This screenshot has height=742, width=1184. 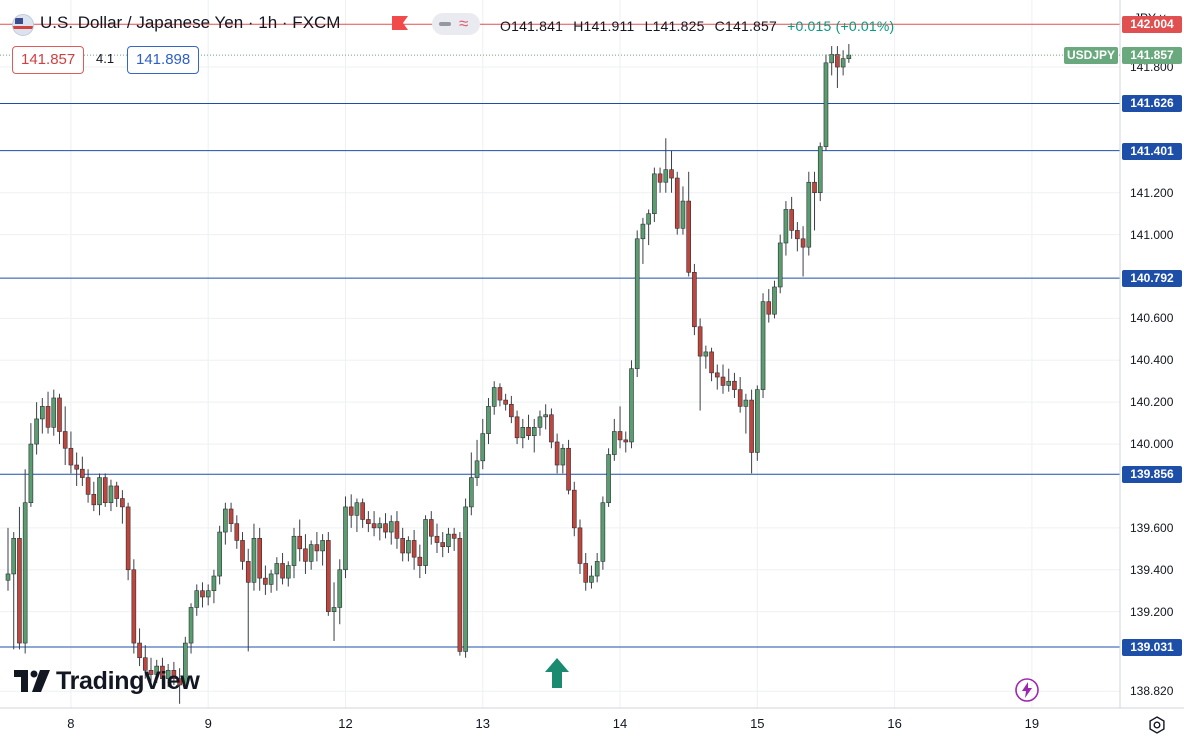 What do you see at coordinates (1027, 690) in the screenshot?
I see `lightning-icon` at bounding box center [1027, 690].